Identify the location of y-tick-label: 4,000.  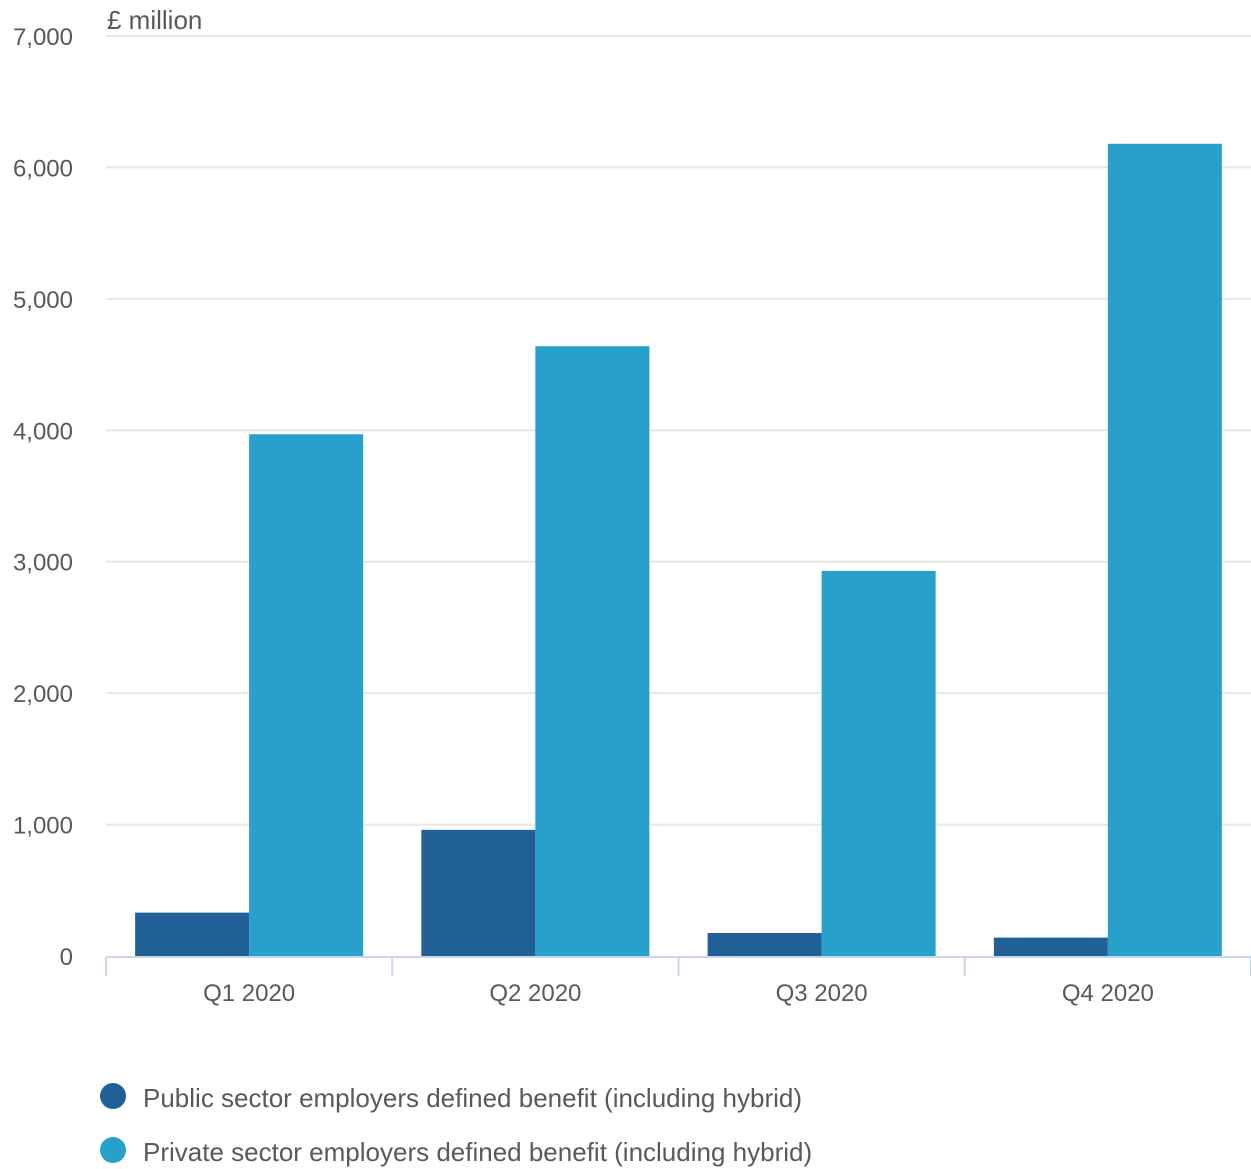
(43, 431).